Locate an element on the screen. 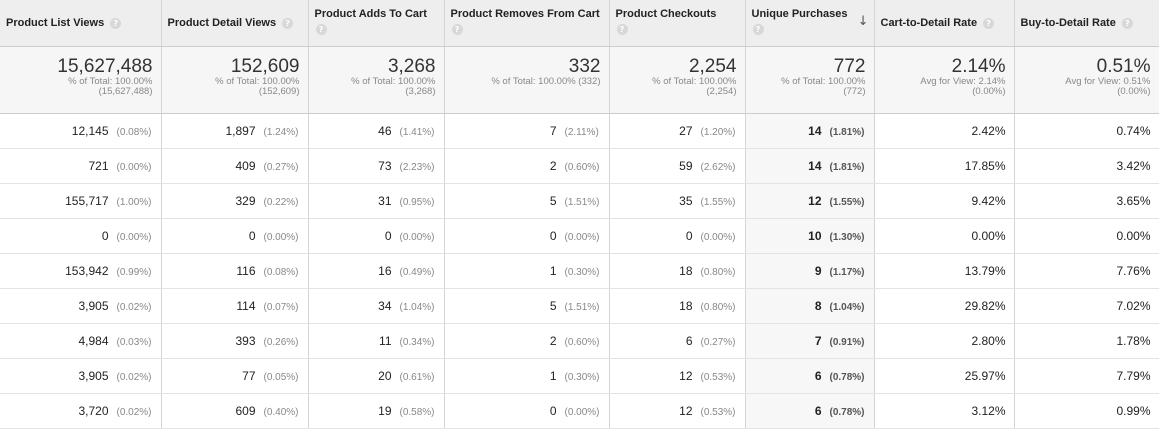 The height and width of the screenshot is (436, 1159). table-cell: 2.80% is located at coordinates (944, 341).